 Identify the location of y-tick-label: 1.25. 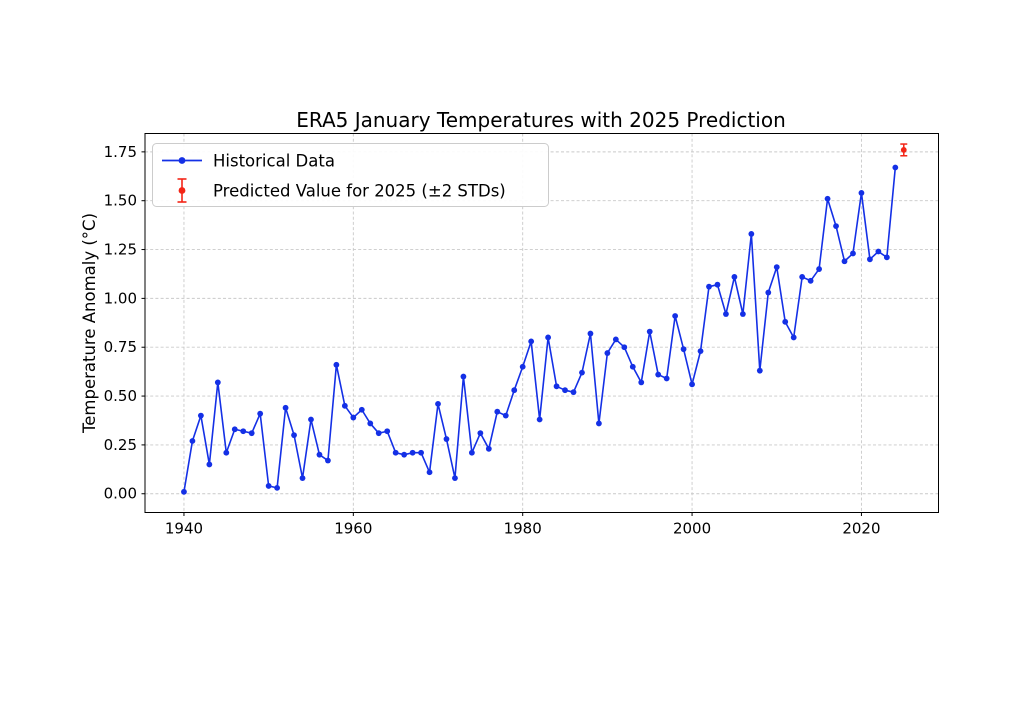
(120, 250).